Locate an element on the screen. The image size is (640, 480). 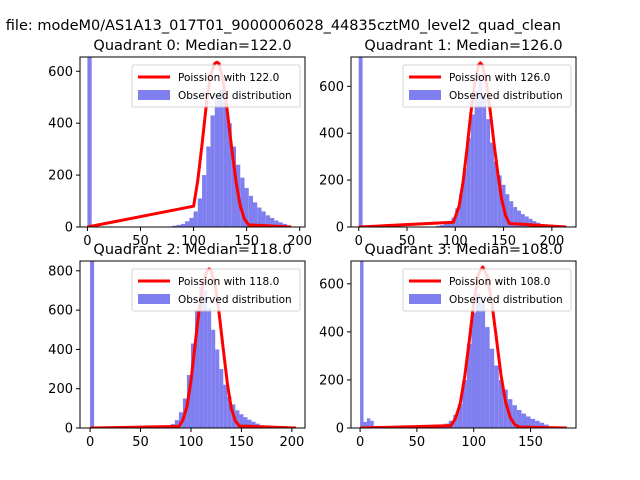
quadrant-3-plot-area is located at coordinates (463, 344).